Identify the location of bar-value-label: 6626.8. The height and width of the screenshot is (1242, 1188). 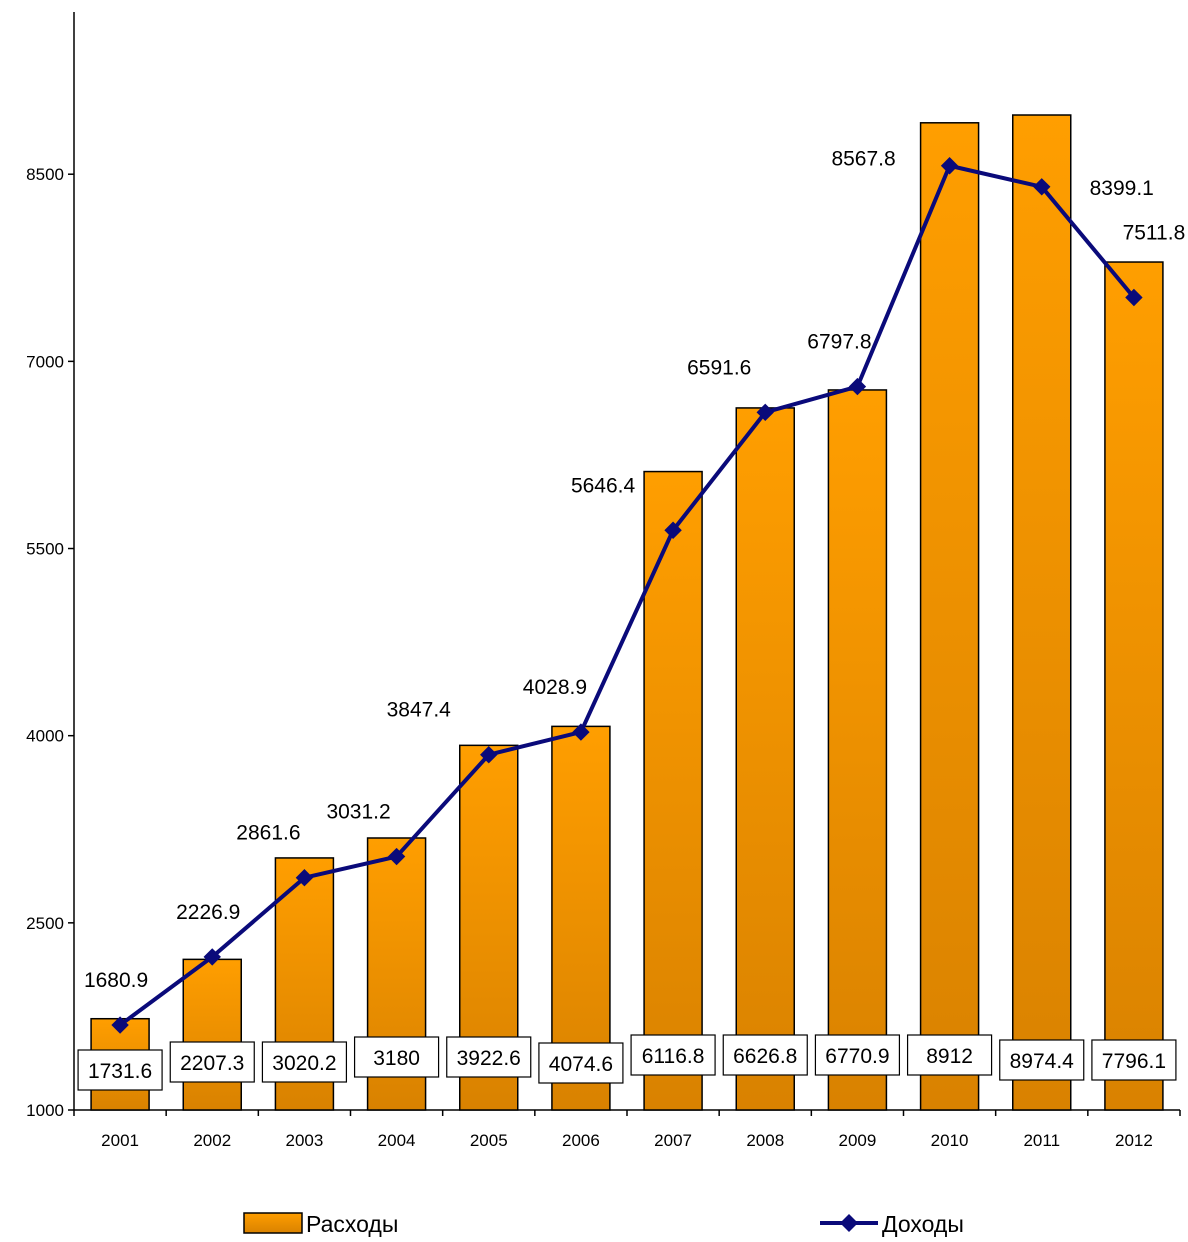
(765, 1056).